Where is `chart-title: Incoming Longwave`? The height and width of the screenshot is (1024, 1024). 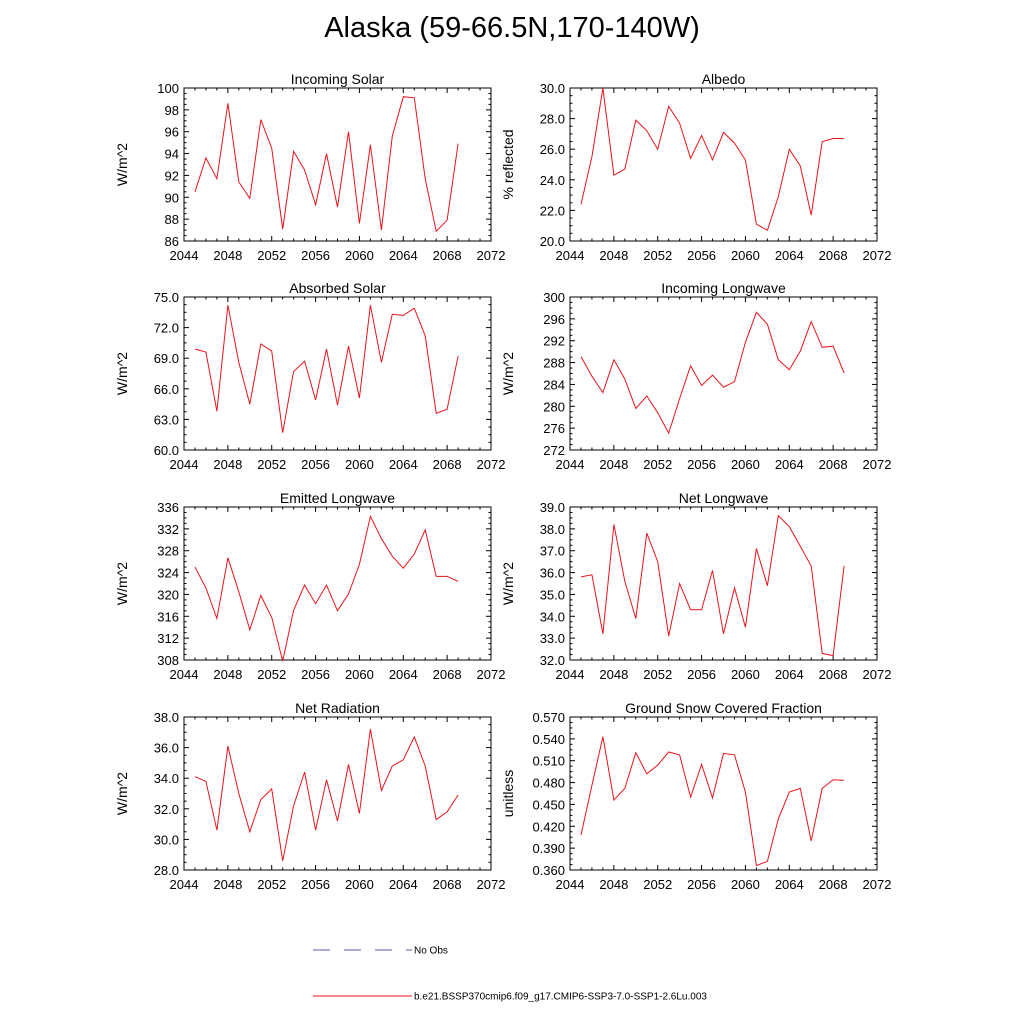
chart-title: Incoming Longwave is located at coordinates (723, 288).